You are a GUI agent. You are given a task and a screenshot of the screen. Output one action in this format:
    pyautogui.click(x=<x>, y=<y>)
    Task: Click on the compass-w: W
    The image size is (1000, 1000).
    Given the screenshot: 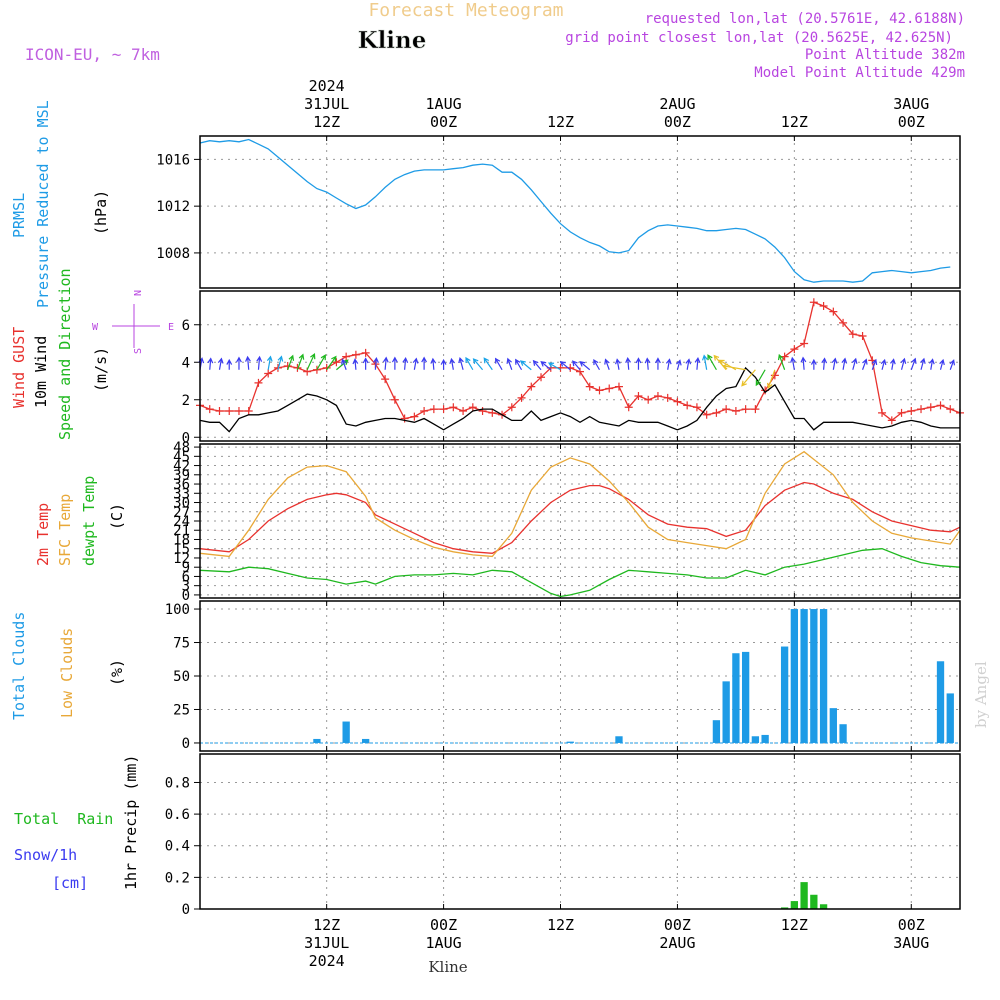 What is the action you would take?
    pyautogui.click(x=95, y=327)
    